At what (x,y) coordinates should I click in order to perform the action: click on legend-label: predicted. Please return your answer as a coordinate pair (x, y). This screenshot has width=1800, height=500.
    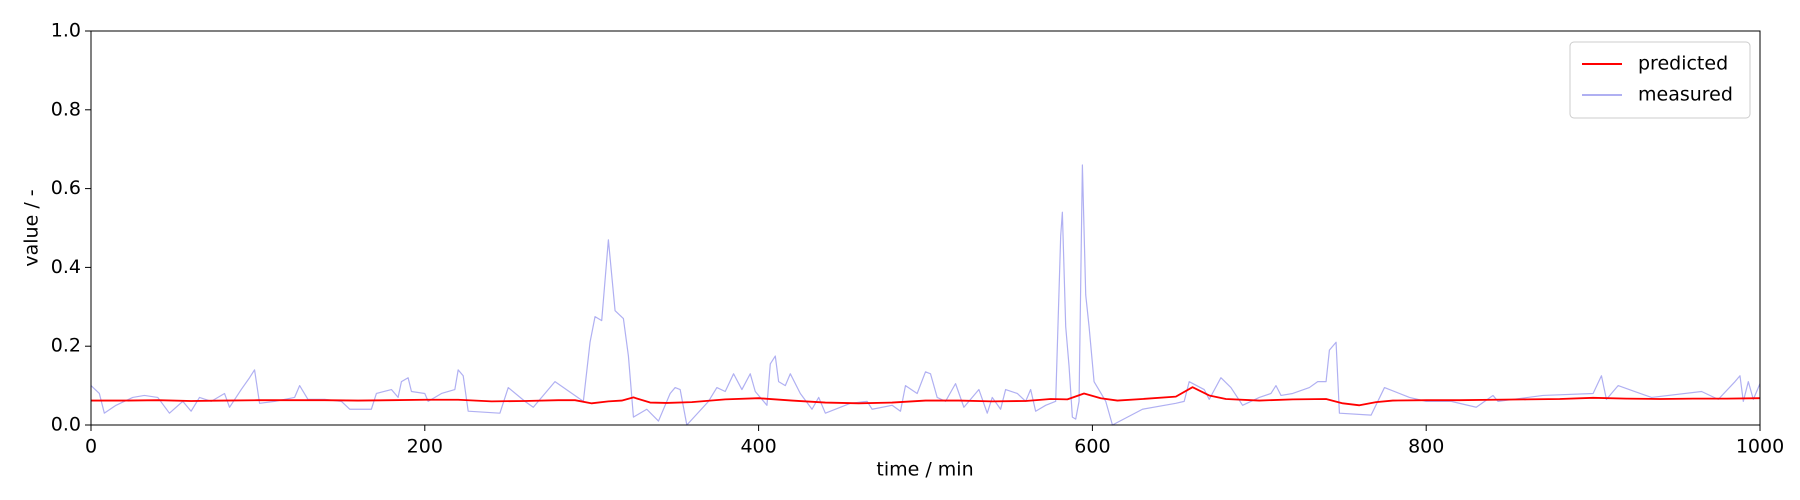
    Looking at the image, I should click on (1683, 64).